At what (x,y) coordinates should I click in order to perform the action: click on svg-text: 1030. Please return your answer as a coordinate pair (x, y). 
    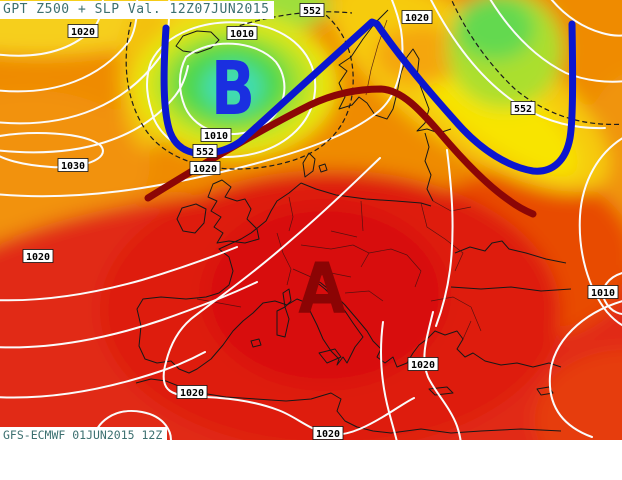
    Looking at the image, I should click on (73, 166).